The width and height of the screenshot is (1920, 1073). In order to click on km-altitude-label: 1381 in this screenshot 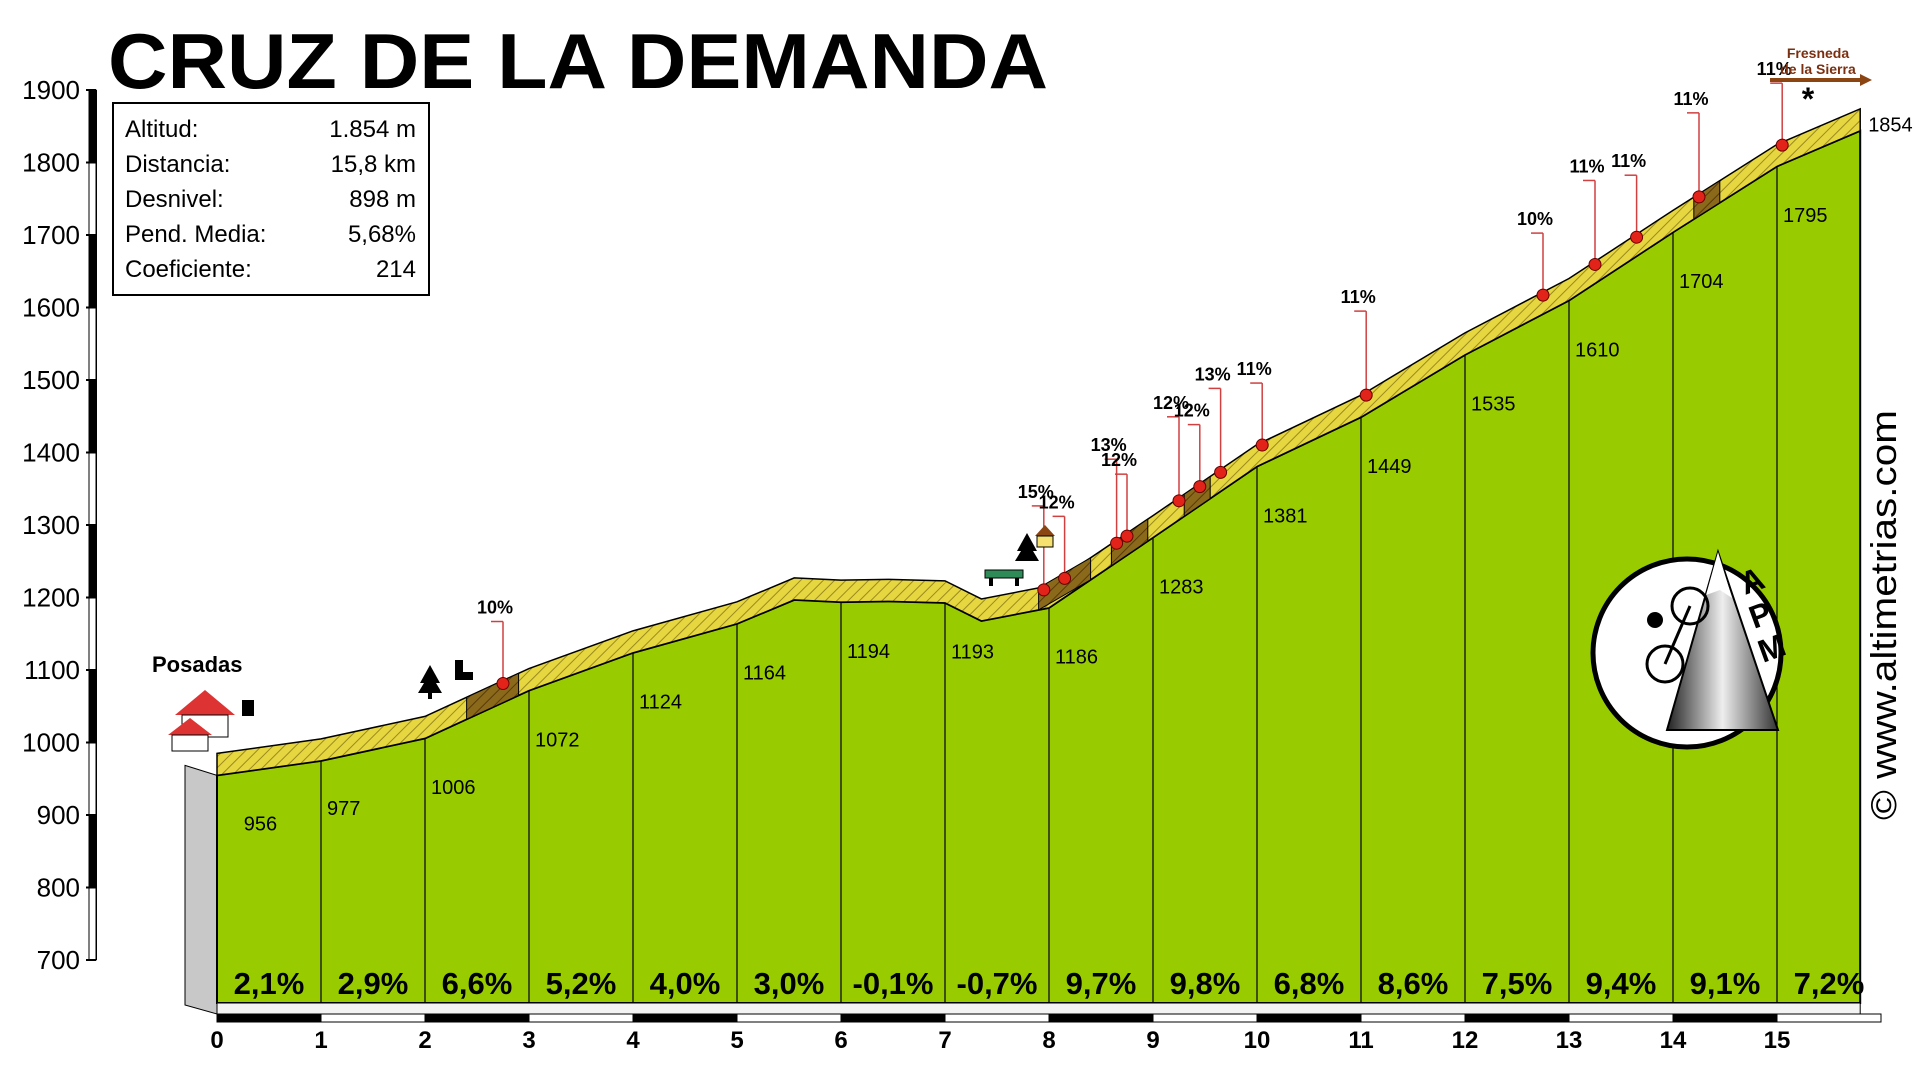, I will do `click(1285, 516)`.